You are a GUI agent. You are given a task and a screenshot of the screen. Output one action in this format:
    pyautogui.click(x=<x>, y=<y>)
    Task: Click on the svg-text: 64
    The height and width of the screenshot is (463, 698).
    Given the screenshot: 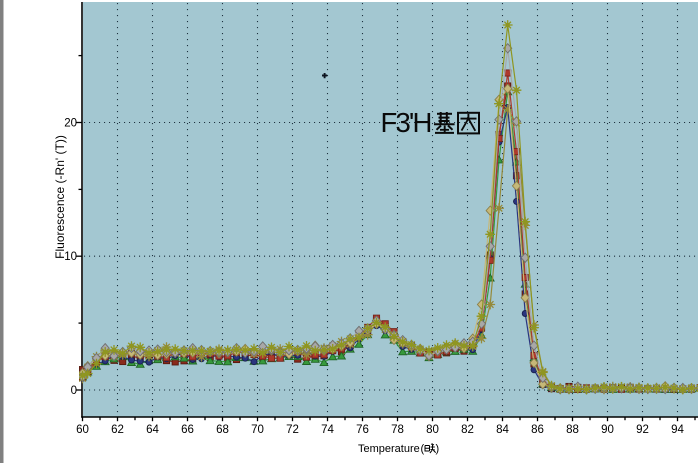 What is the action you would take?
    pyautogui.click(x=152, y=430)
    